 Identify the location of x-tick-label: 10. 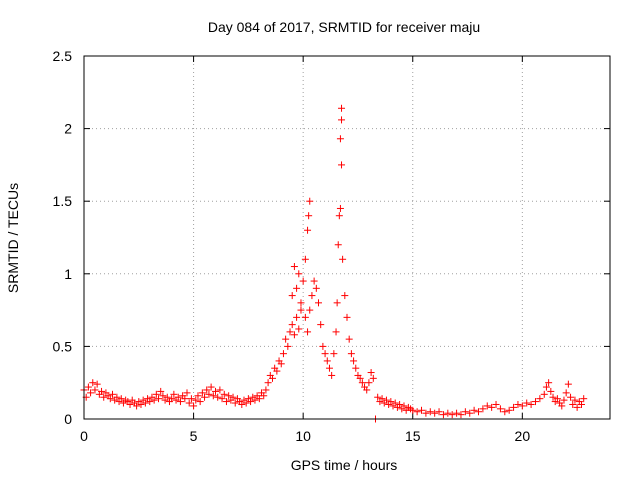
(303, 436).